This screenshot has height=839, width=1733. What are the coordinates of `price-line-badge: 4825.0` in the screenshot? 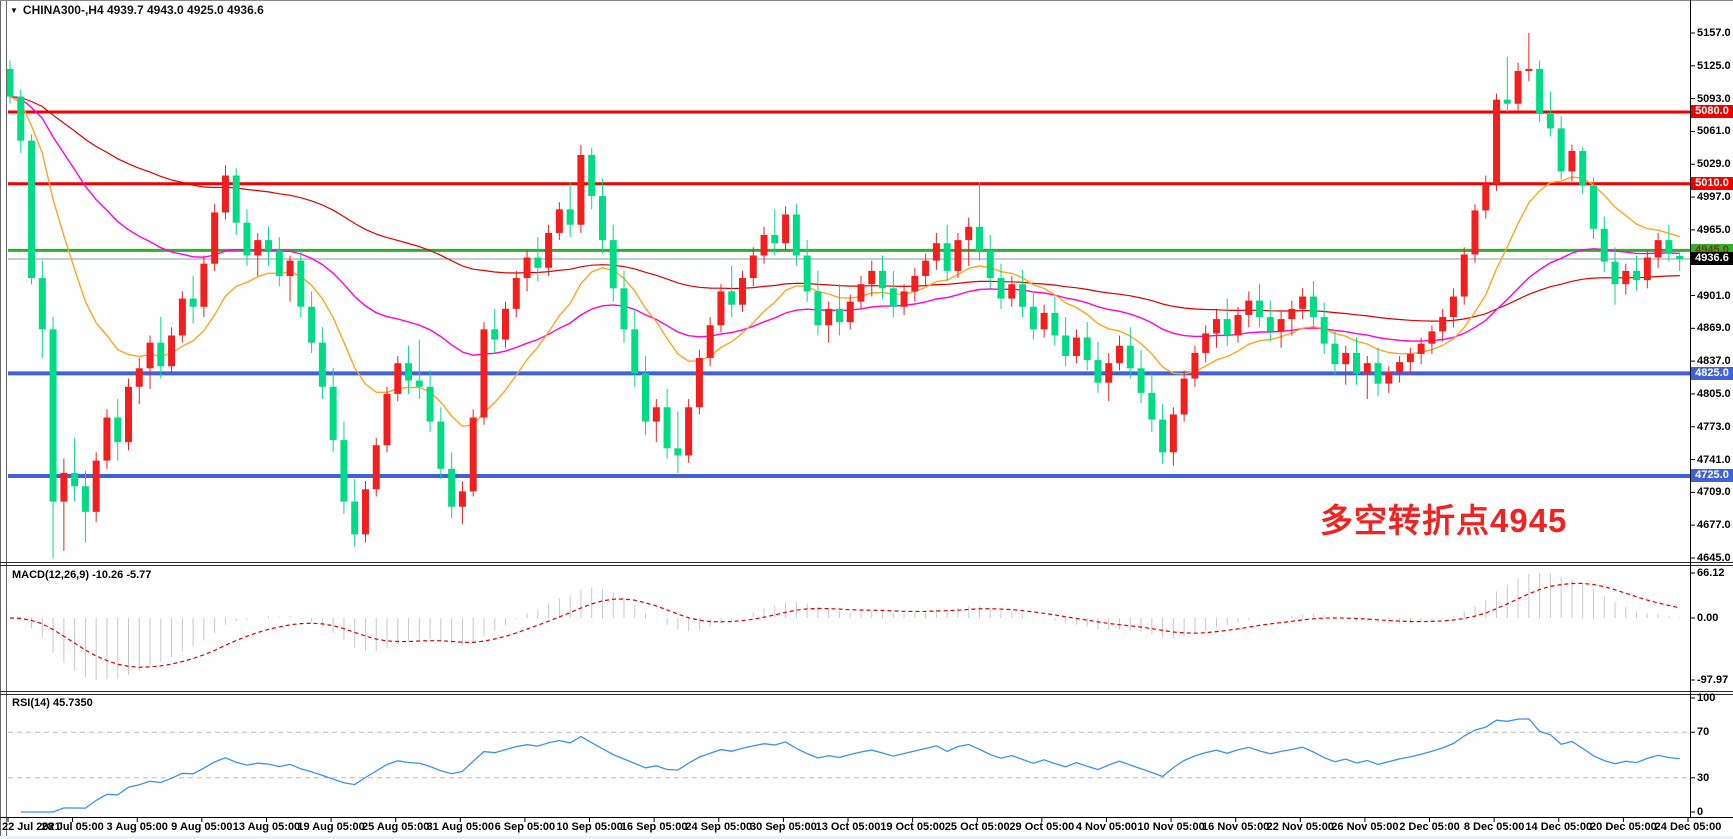 It's located at (1712, 373).